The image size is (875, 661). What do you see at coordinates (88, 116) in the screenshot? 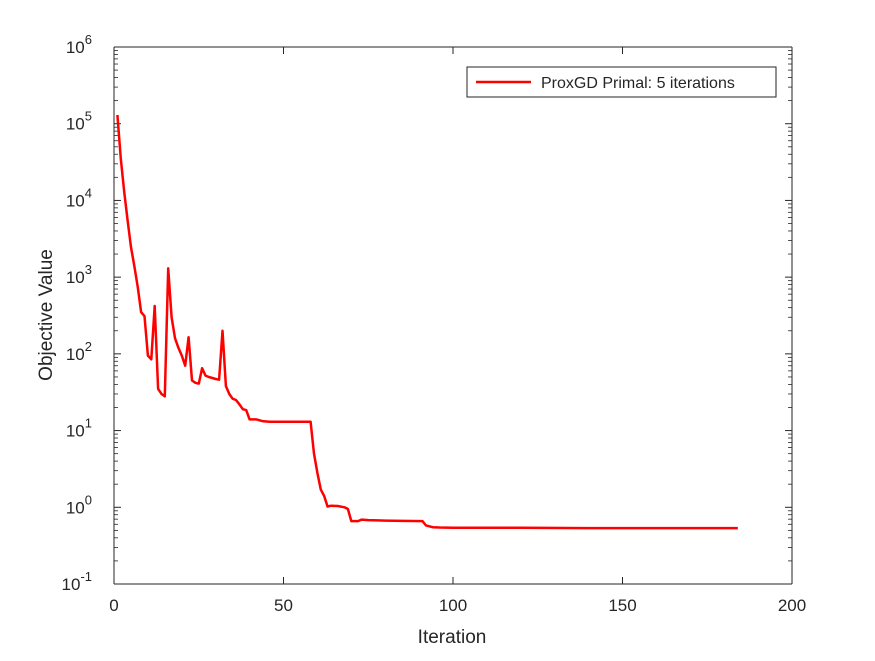
I see `y-tick-label-exponent: 5` at bounding box center [88, 116].